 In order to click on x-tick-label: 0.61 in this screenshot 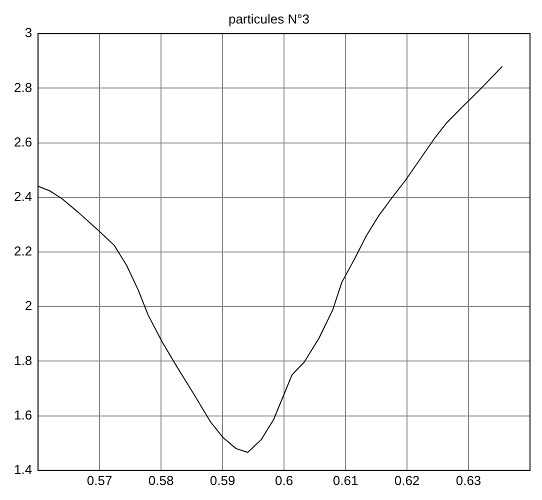, I will do `click(345, 480)`.